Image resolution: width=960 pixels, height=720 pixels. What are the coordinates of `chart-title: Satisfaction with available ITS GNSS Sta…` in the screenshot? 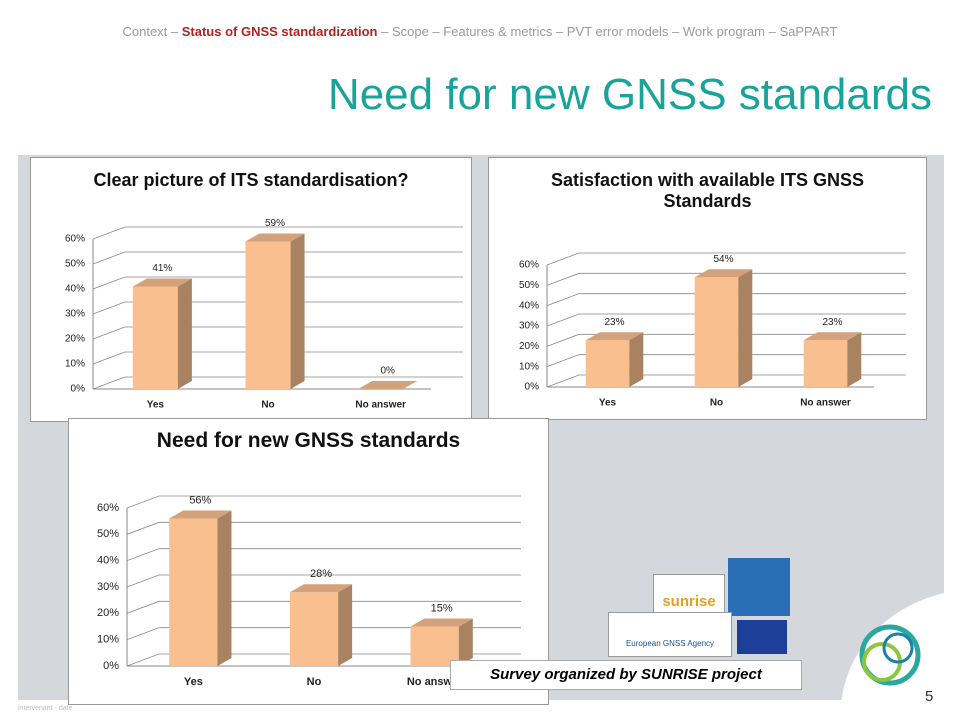 It's located at (707, 190).